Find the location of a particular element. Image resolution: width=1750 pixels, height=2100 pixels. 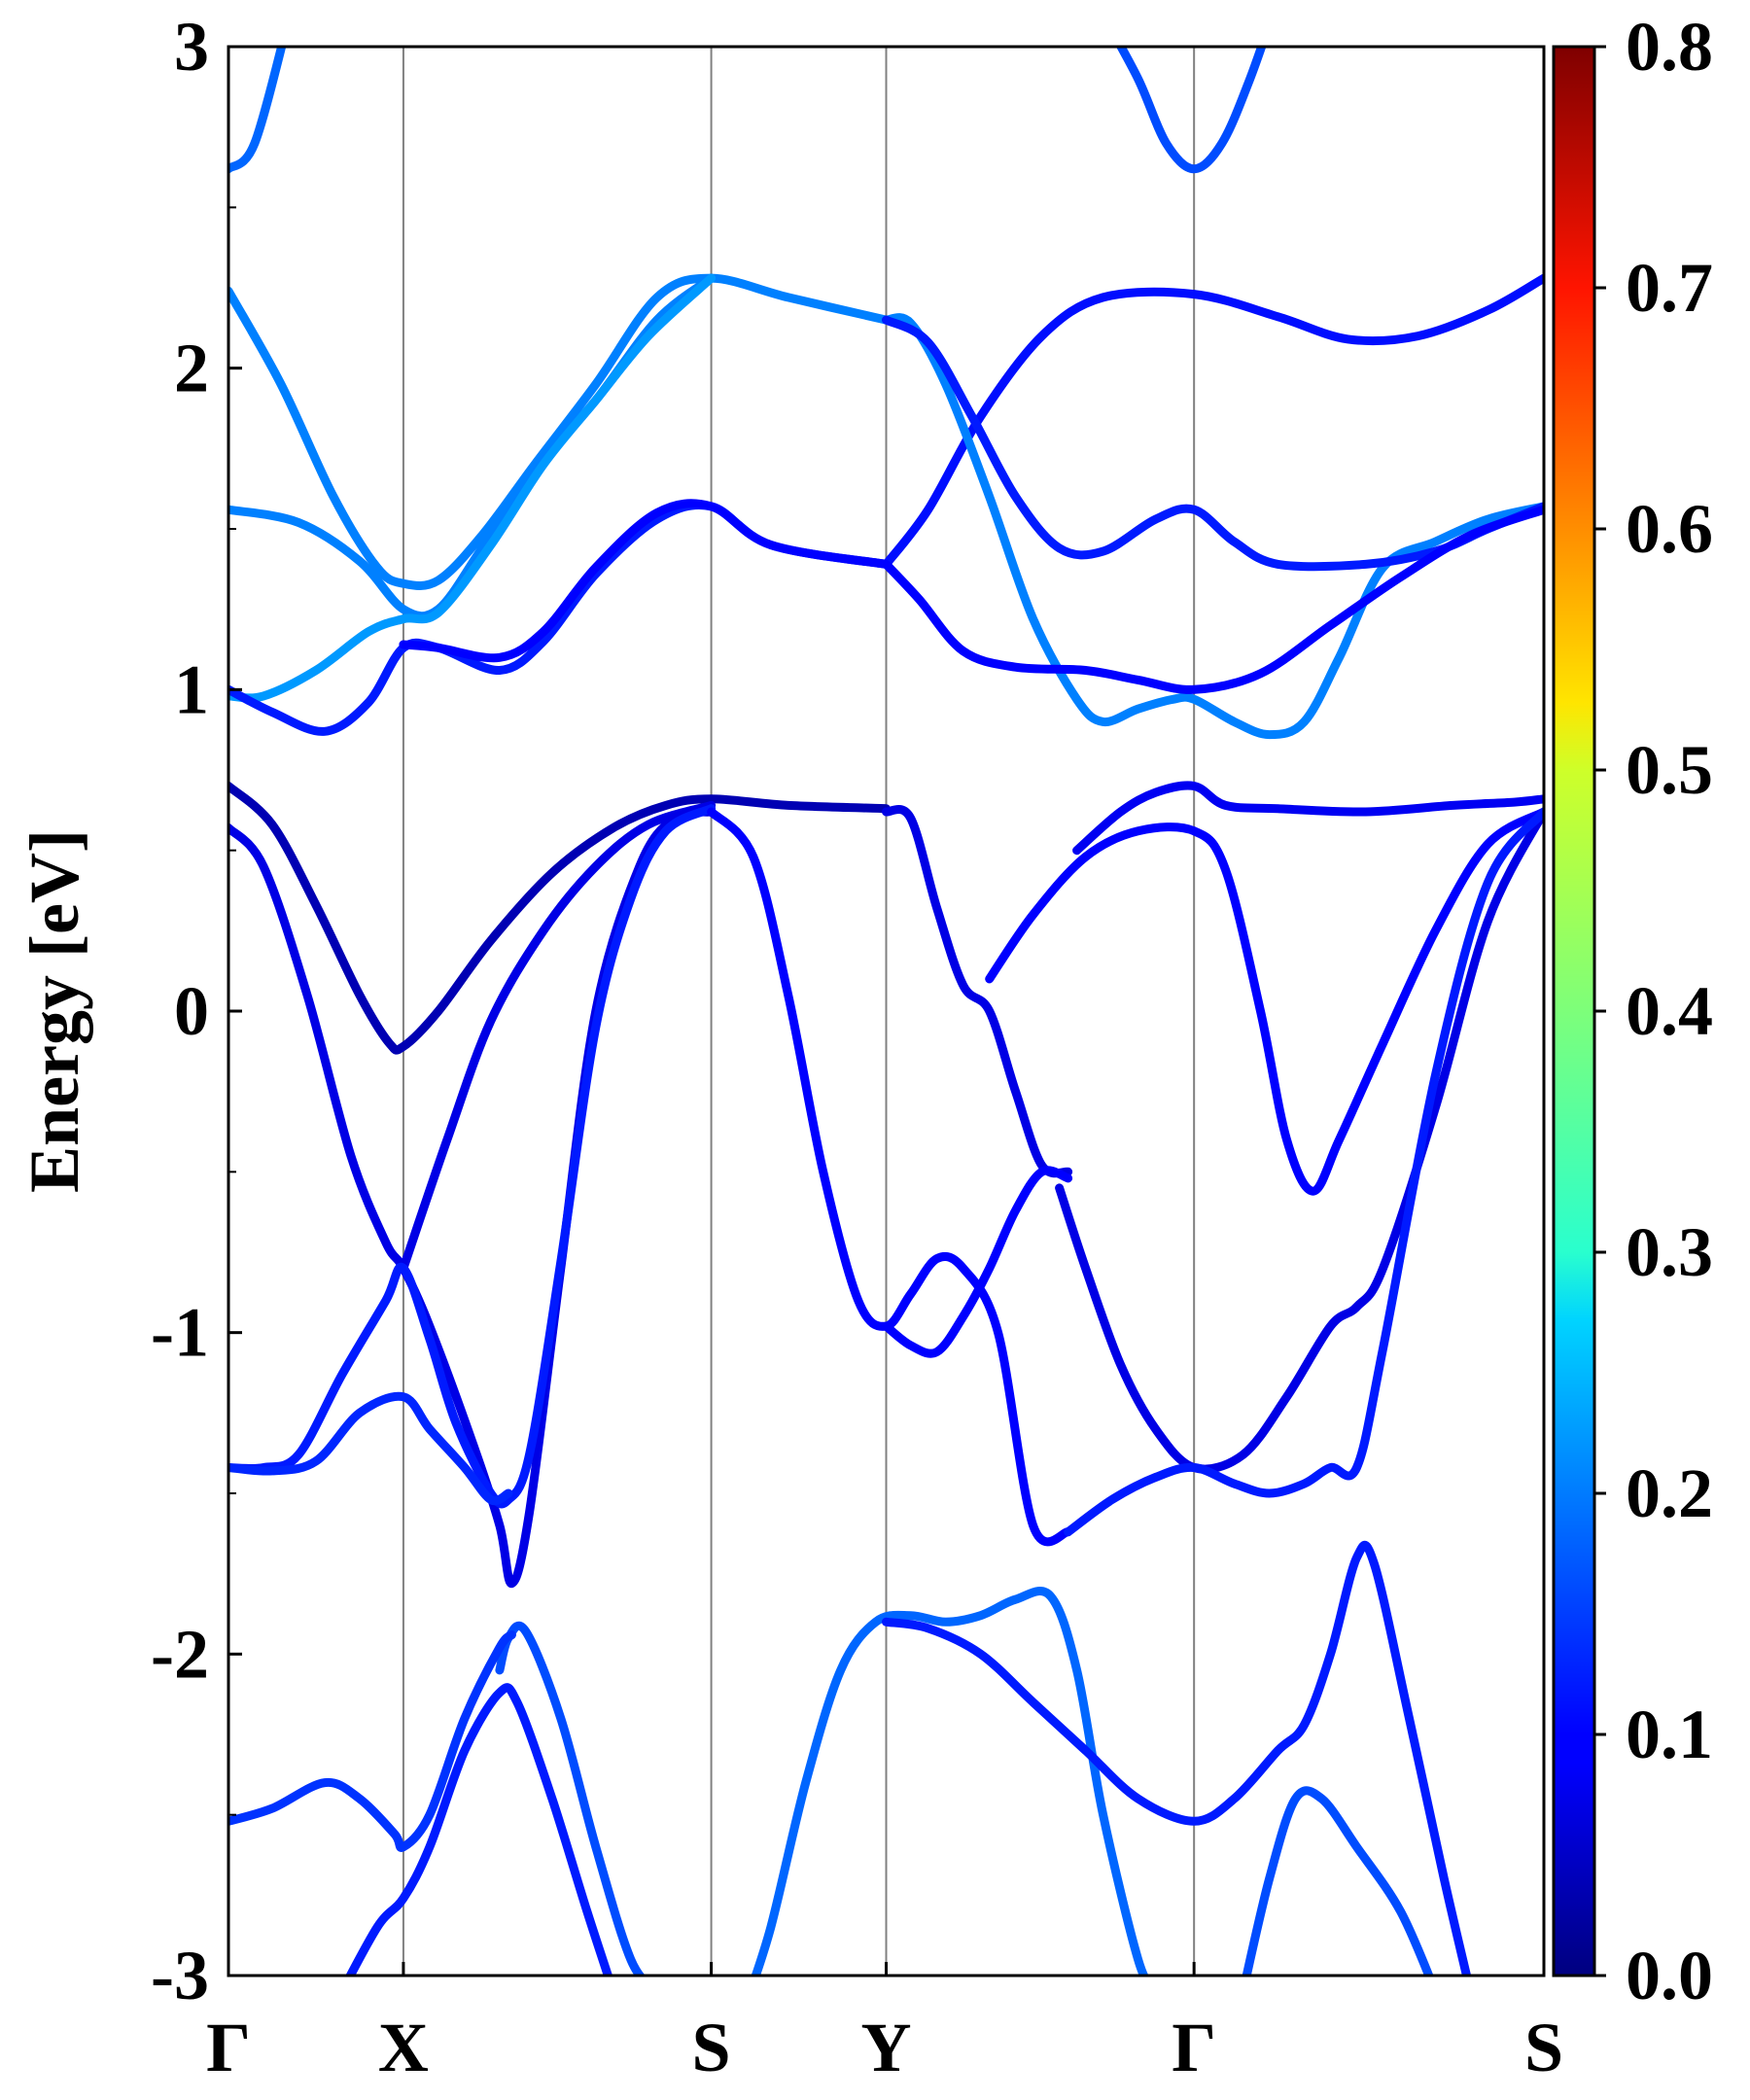

colorbar is located at coordinates (1574, 1011).